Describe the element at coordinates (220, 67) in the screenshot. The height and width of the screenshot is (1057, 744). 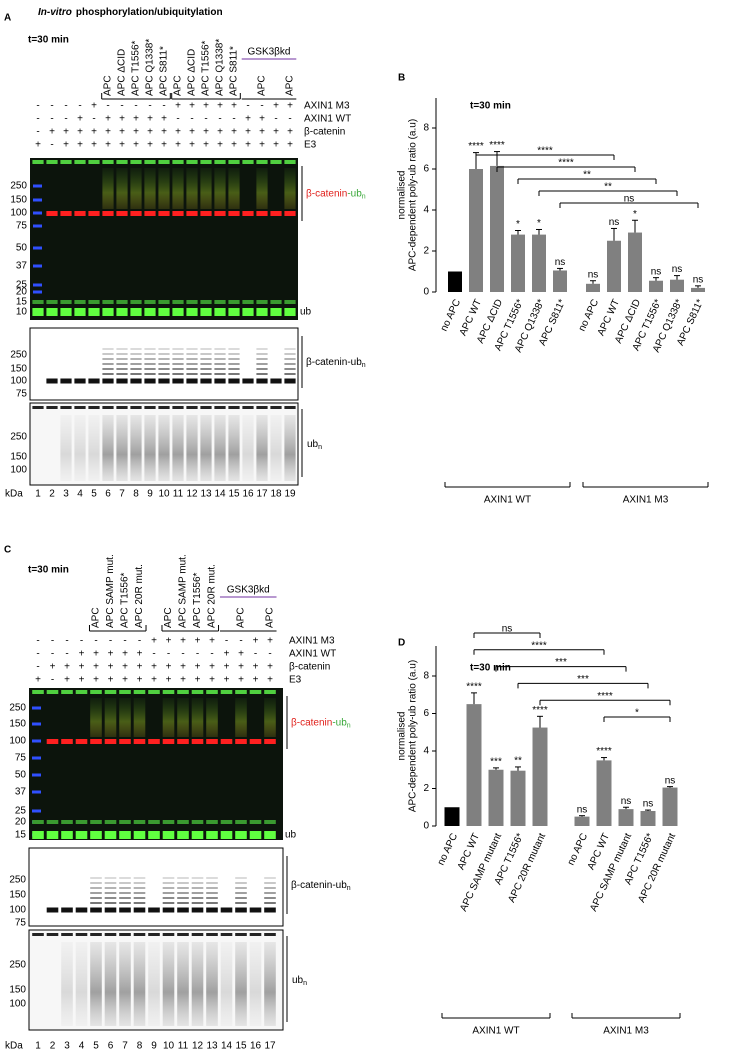
I see `lane-label: APC Q1338*` at that location.